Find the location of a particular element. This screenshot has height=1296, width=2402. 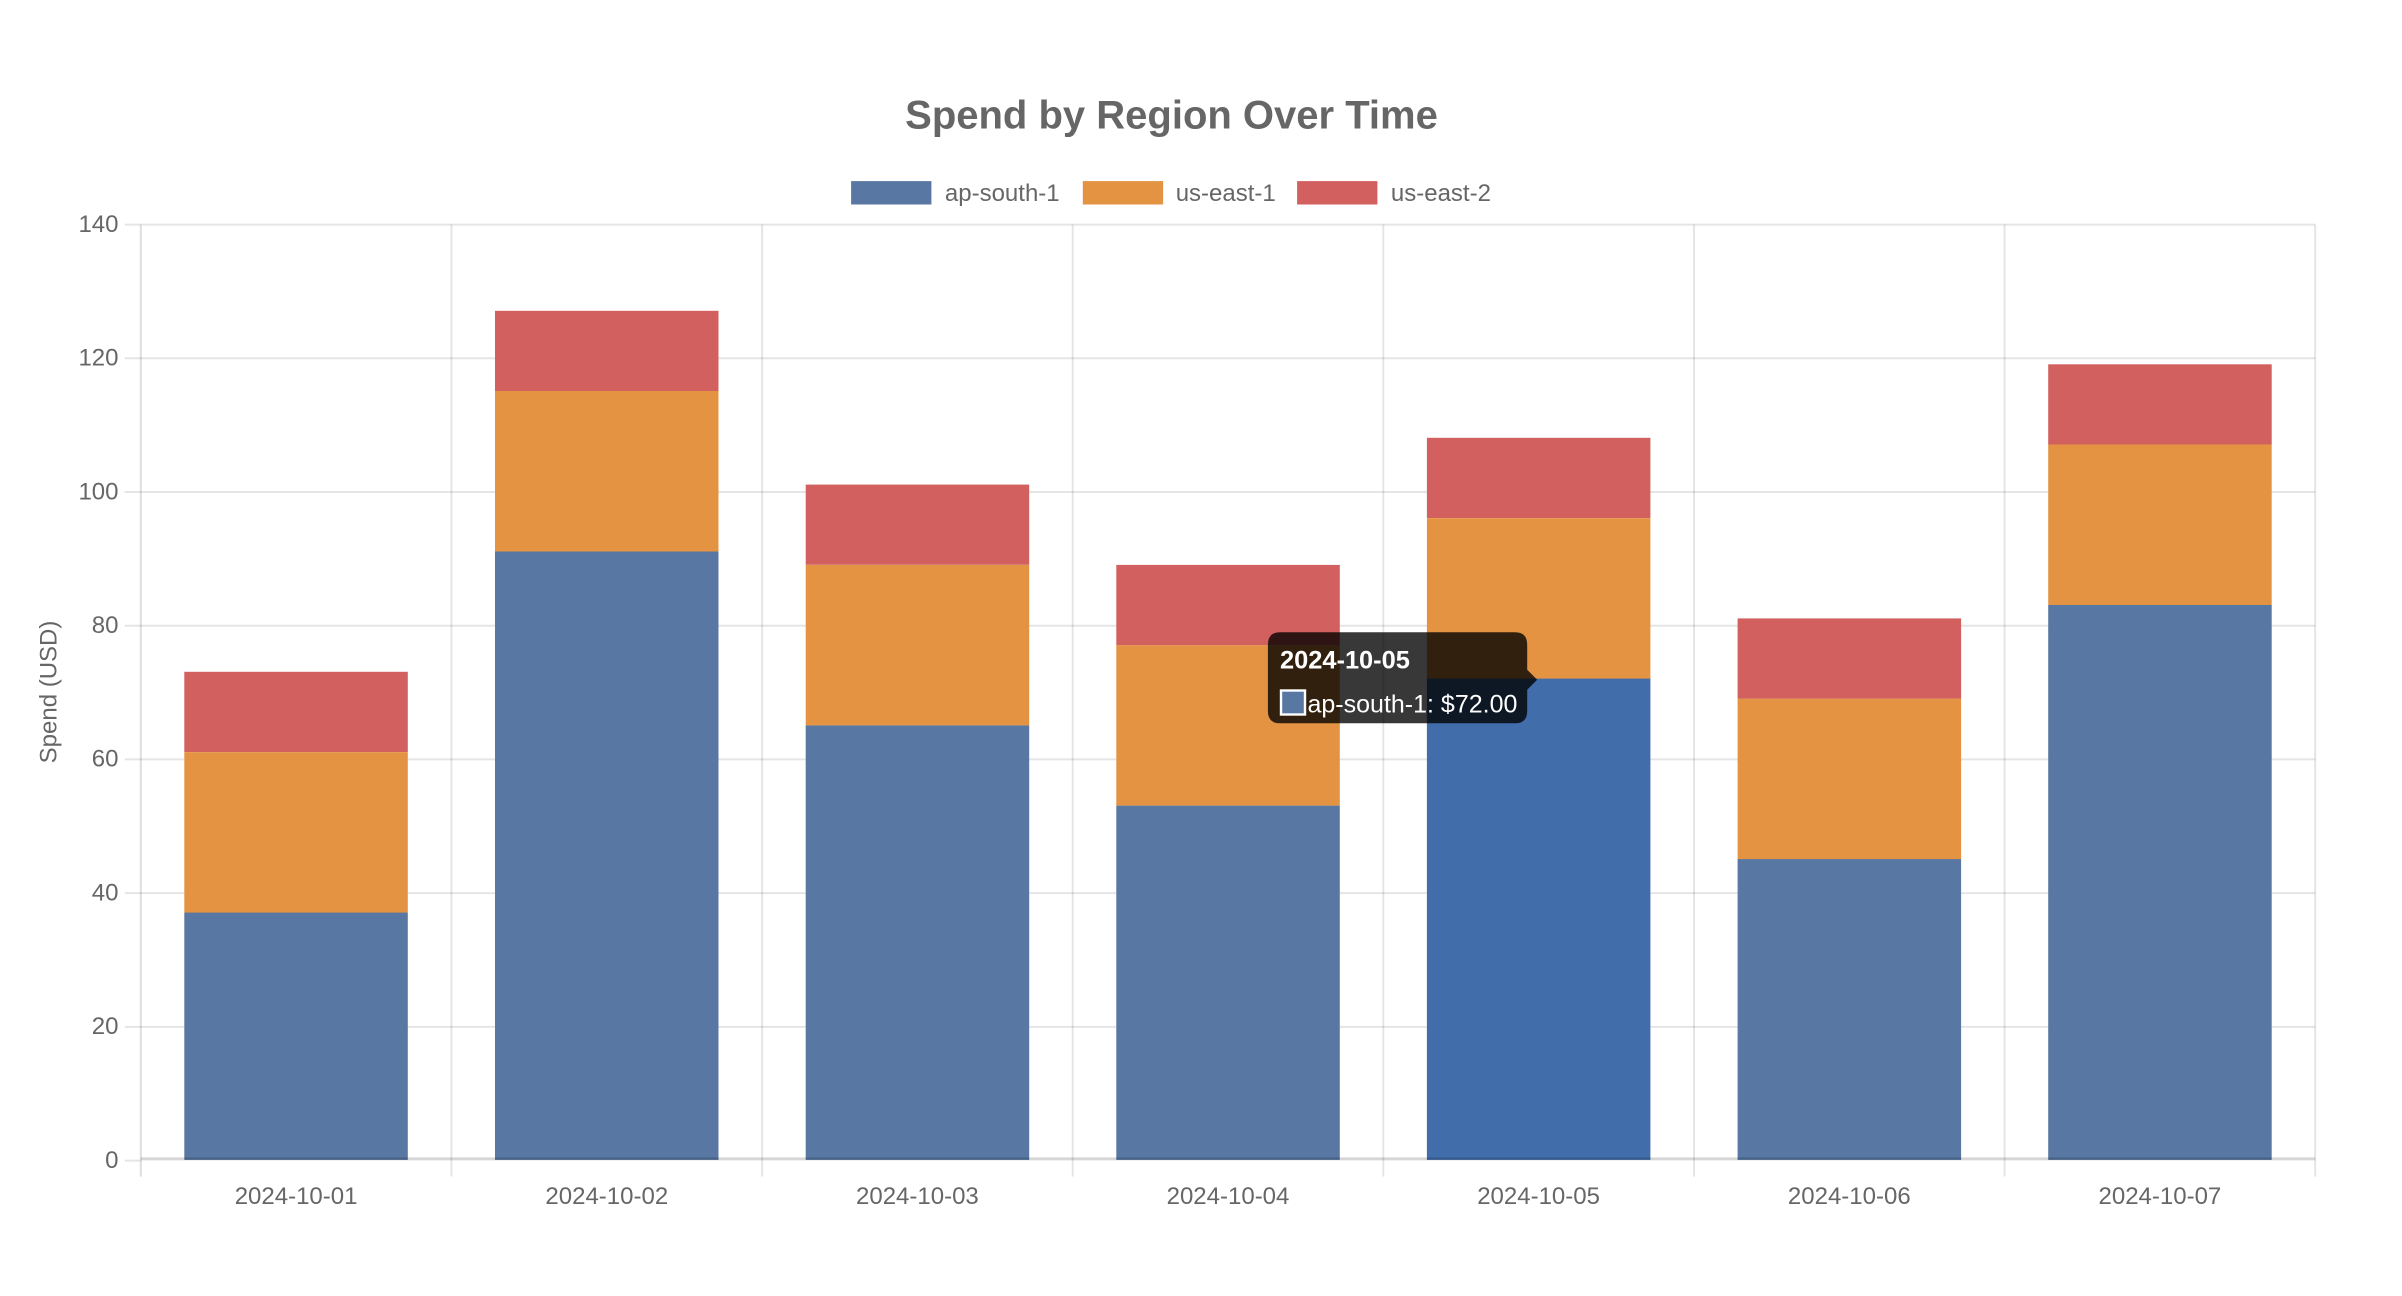

svg-text: 20 is located at coordinates (105, 1026).